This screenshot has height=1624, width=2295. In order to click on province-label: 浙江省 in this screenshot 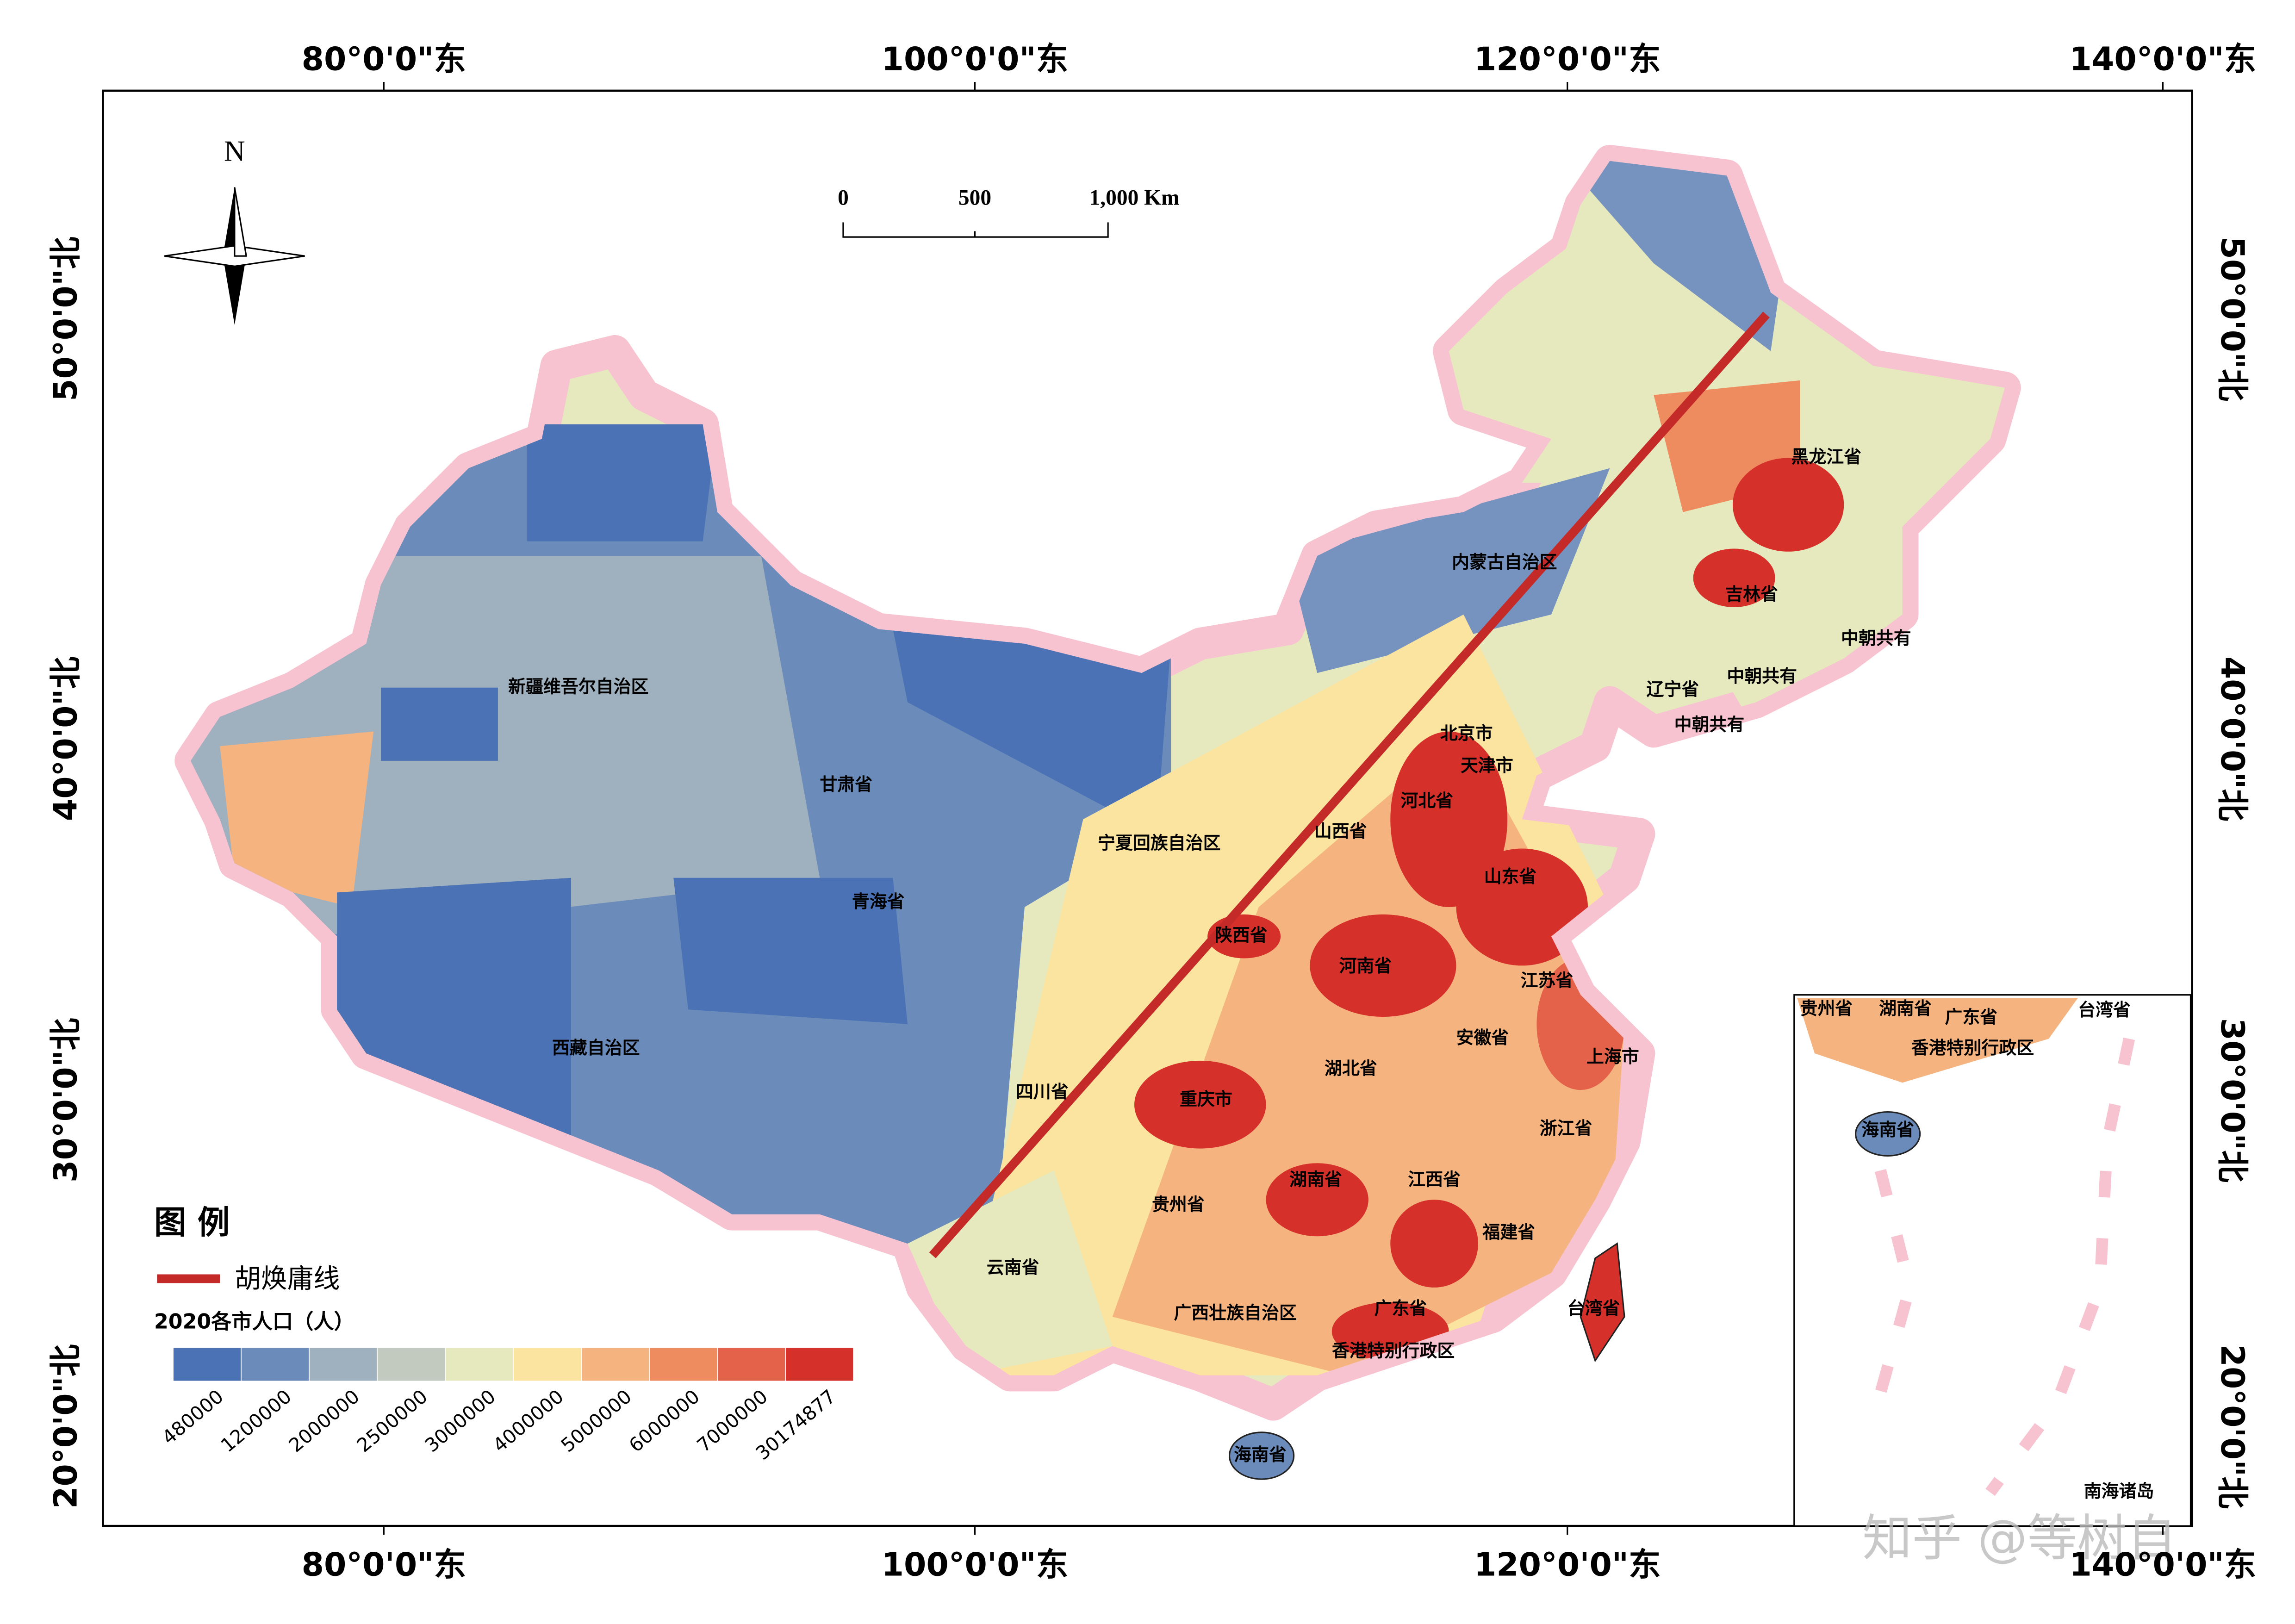, I will do `click(1566, 1128)`.